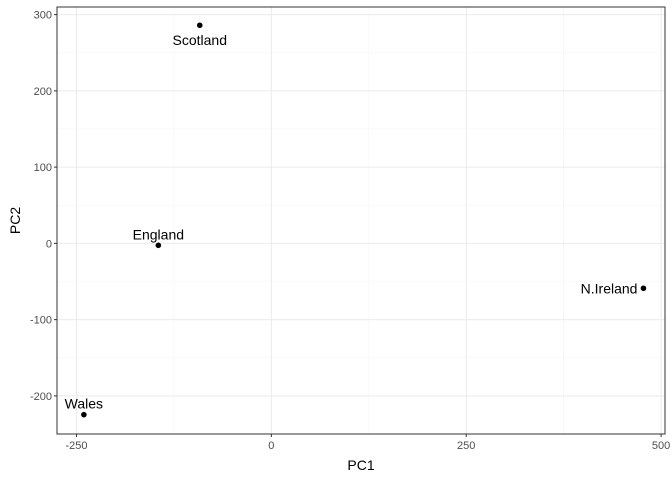  I want to click on y-tick-label: 100, so click(43, 168).